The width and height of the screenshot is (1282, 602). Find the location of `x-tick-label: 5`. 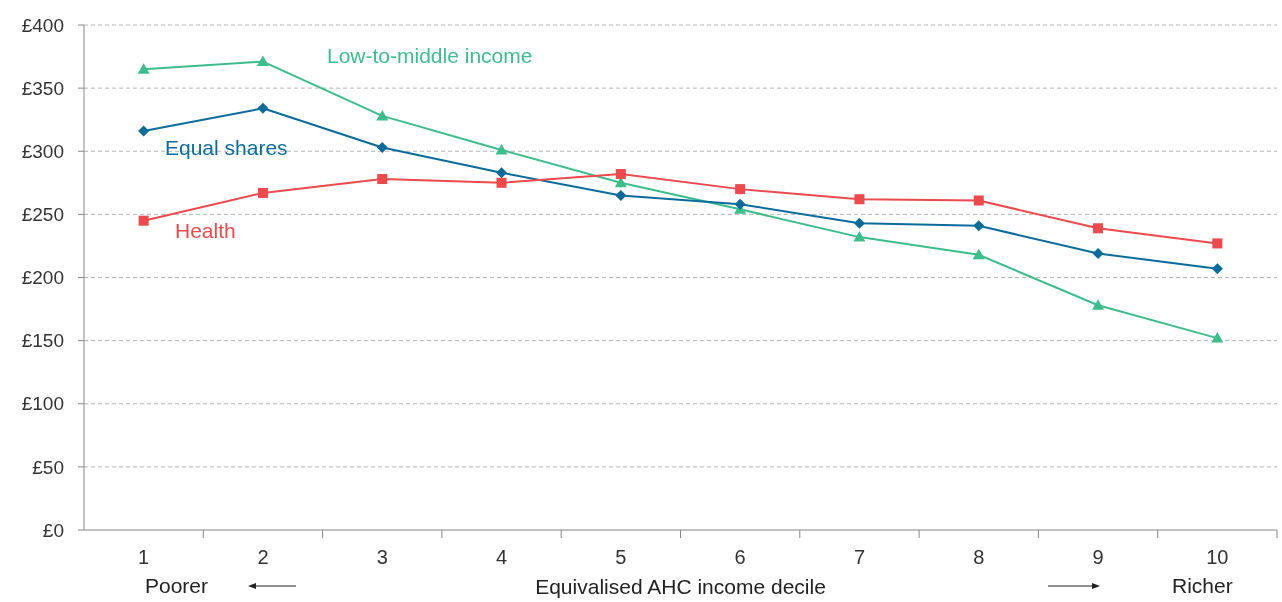

x-tick-label: 5 is located at coordinates (621, 557).